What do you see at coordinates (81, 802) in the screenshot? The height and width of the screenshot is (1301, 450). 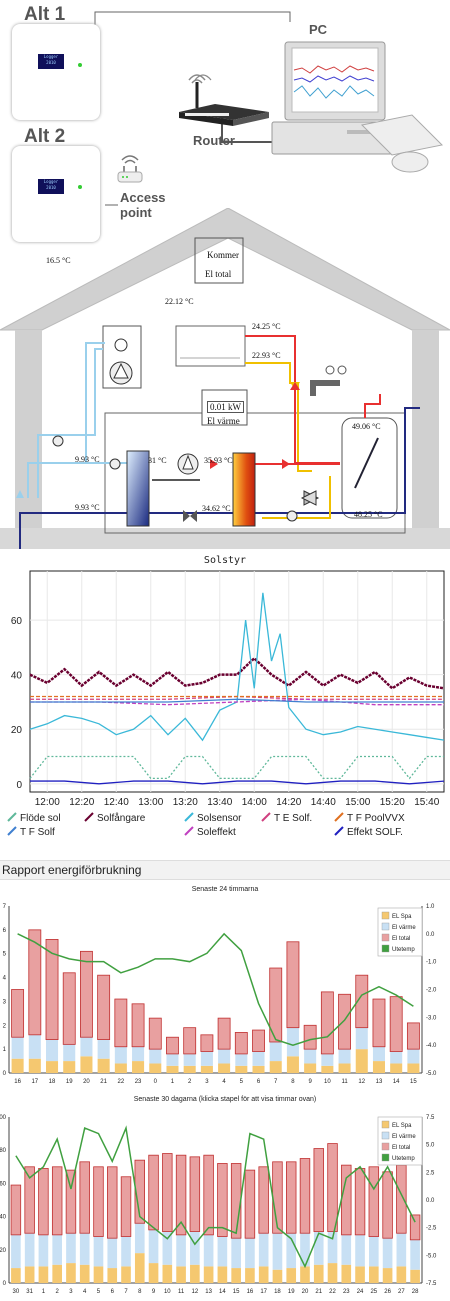 I see `x-tick-label: 12:20` at bounding box center [81, 802].